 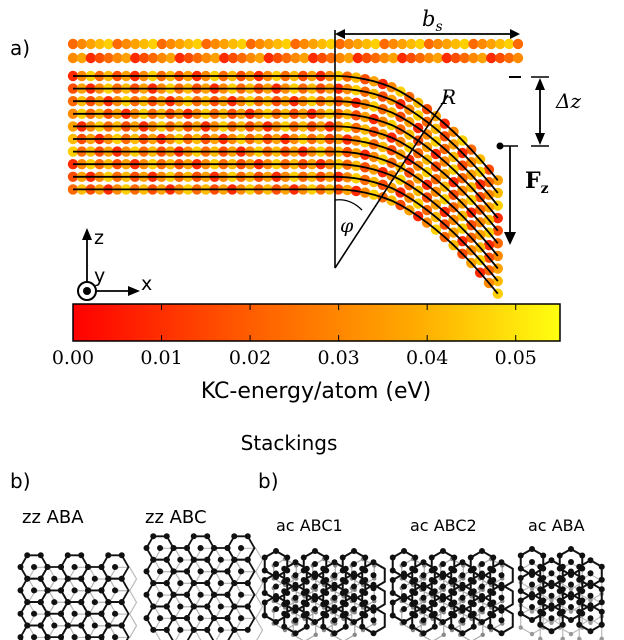 I want to click on lattice-layer, so click(x=323, y=592).